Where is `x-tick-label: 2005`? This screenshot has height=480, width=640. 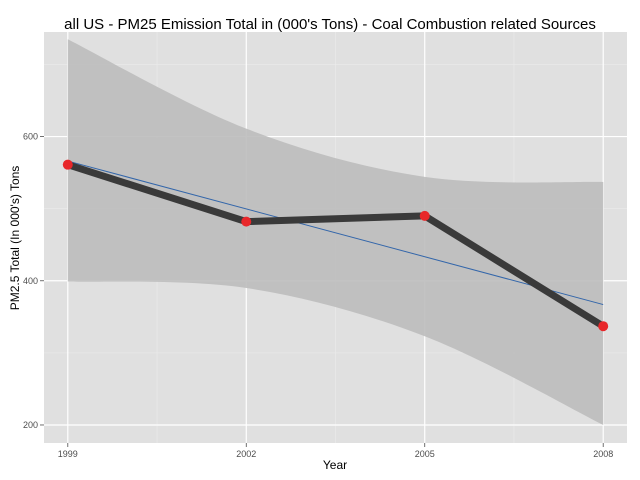
x-tick-label: 2005 is located at coordinates (425, 454).